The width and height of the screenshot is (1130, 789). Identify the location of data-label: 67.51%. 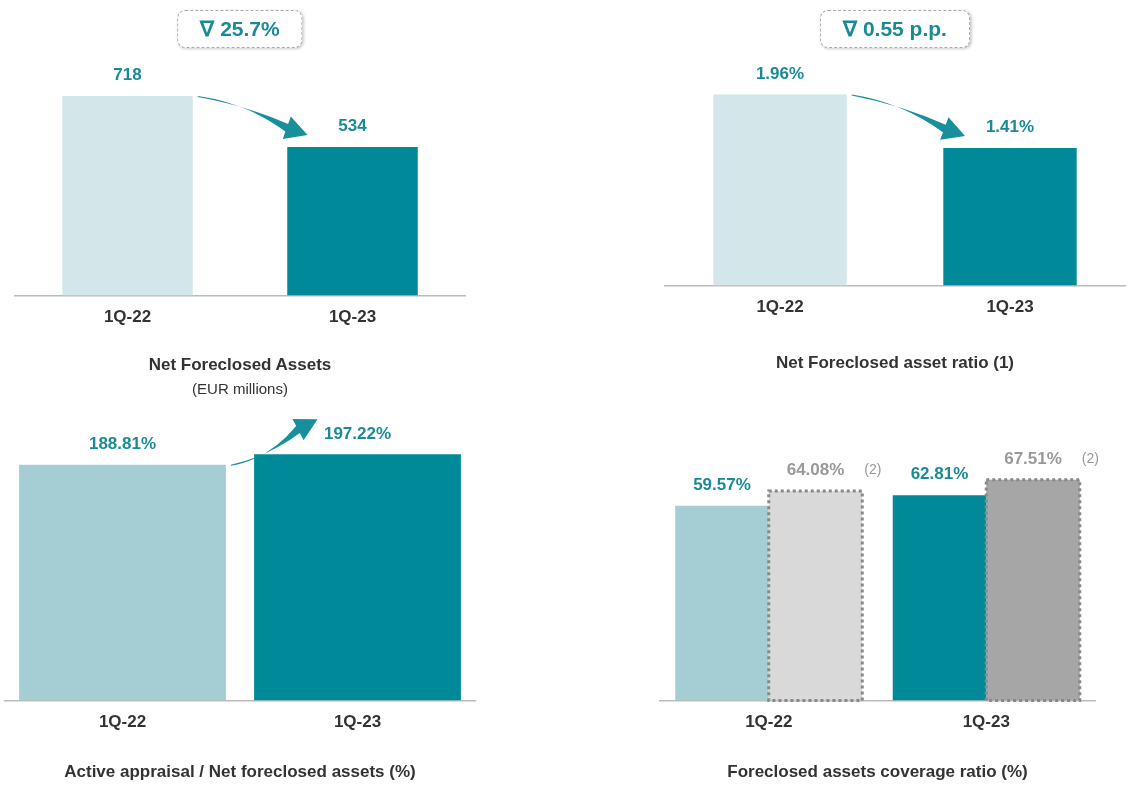
(1033, 458).